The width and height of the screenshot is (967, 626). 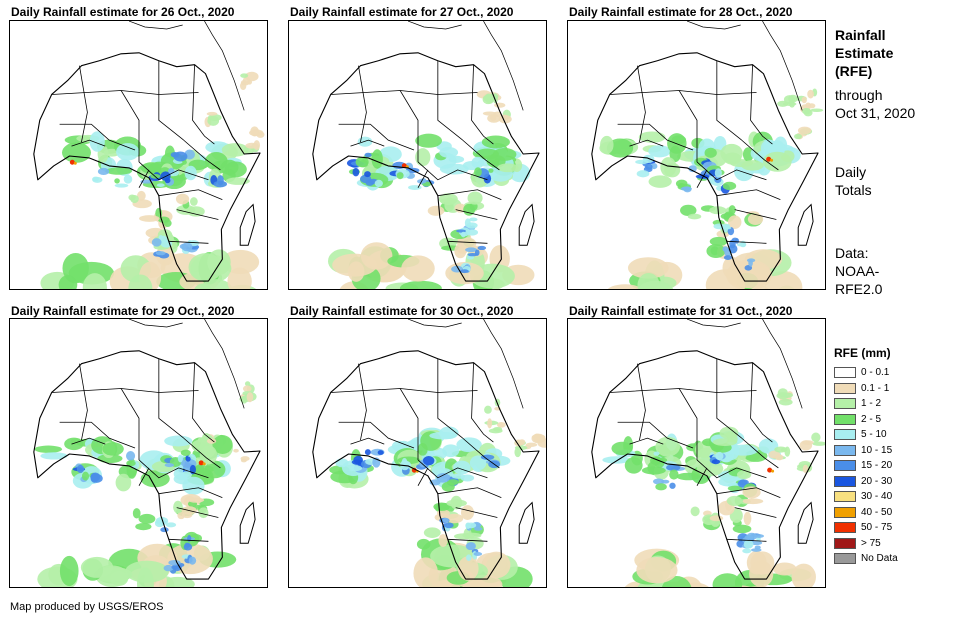 What do you see at coordinates (894, 404) in the screenshot?
I see `legend-item: 1 - 2` at bounding box center [894, 404].